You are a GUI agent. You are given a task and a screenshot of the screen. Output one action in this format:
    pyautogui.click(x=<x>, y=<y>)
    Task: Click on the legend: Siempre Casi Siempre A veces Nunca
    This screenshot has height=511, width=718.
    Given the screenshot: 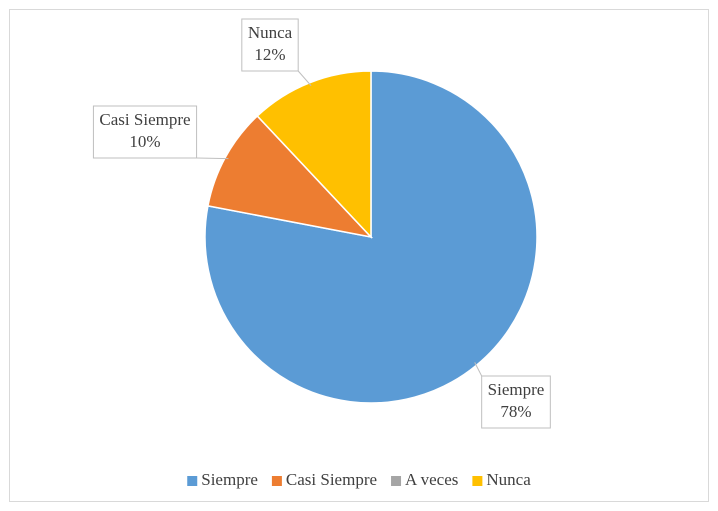 What is the action you would take?
    pyautogui.click(x=359, y=479)
    